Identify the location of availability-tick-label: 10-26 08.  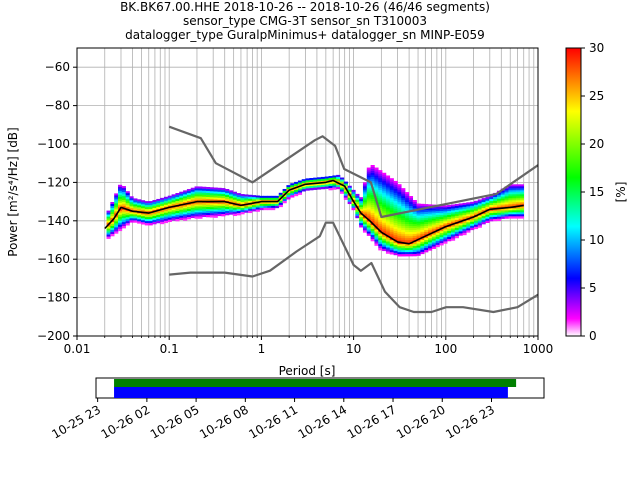
(224, 421).